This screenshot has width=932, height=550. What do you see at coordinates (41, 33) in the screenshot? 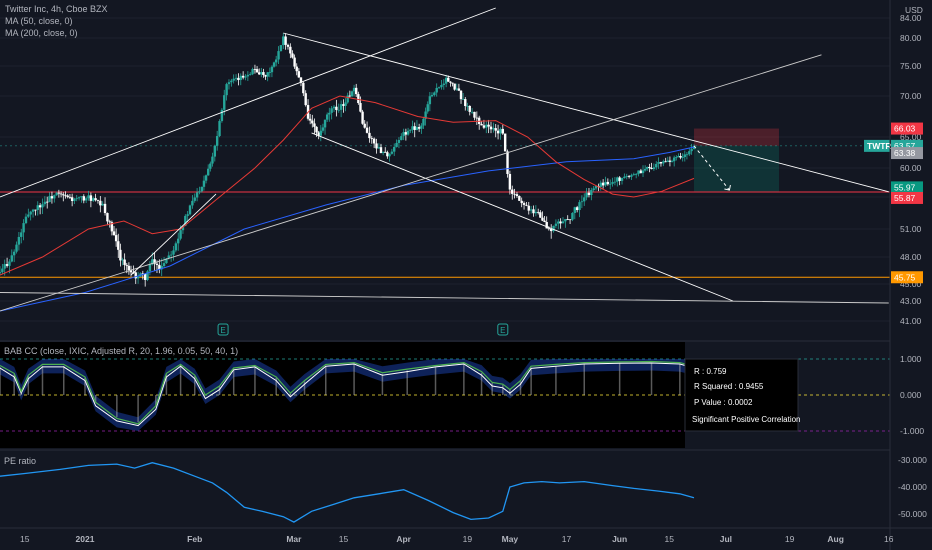
I see `ma200-legend: MA (200, close, 0)` at bounding box center [41, 33].